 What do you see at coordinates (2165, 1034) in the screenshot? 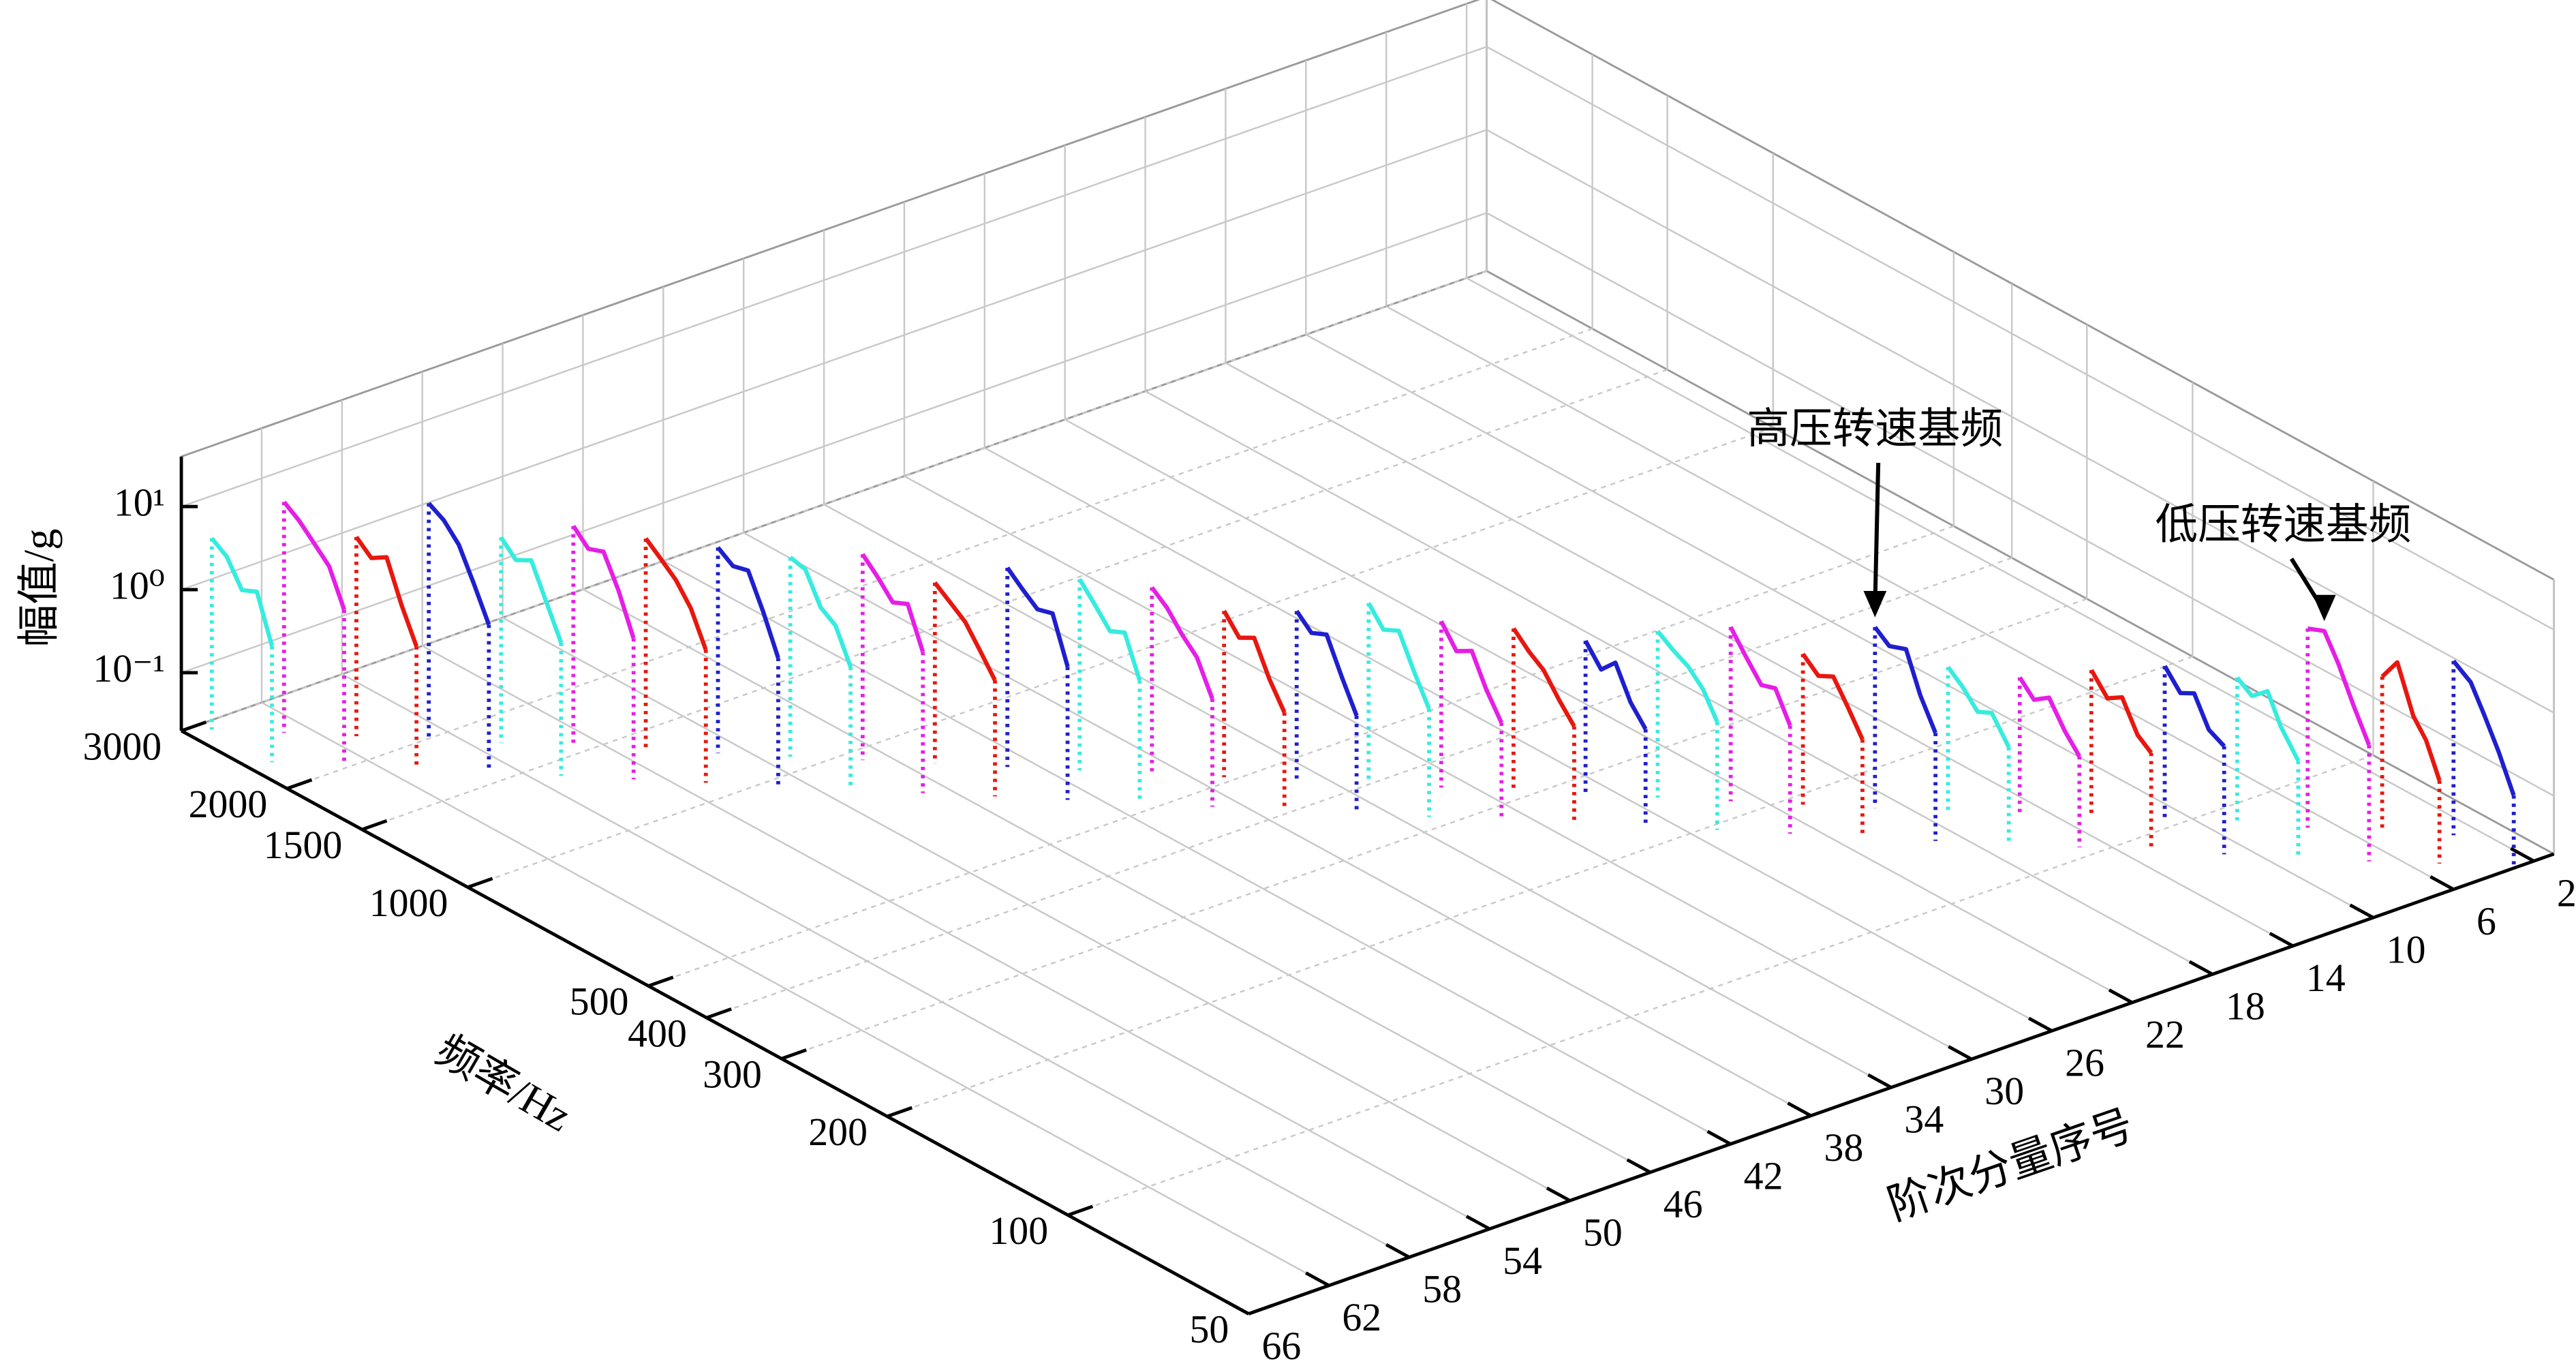
I see `x-tick-label: 22` at bounding box center [2165, 1034].